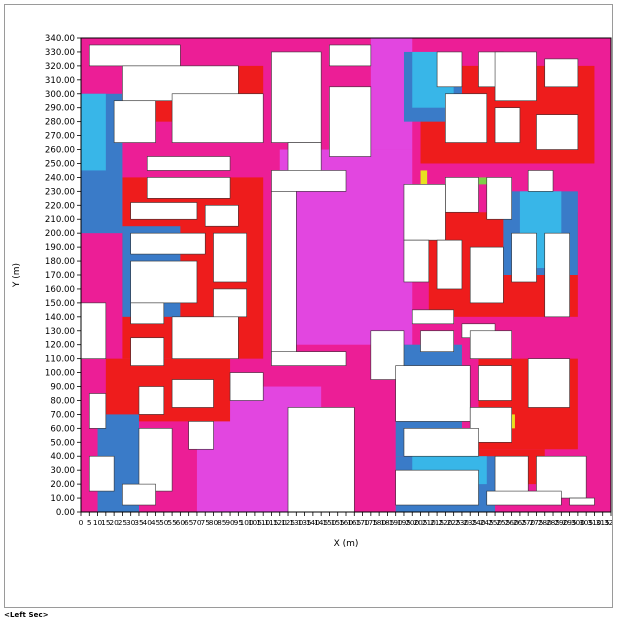 Image resolution: width=623 pixels, height=625 pixels. I want to click on y-tick-label-4: 40.00, so click(62, 457).